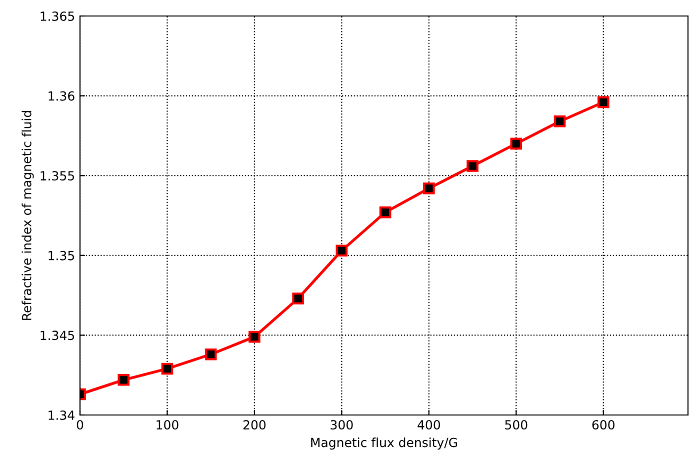 This screenshot has width=689, height=457. Describe the element at coordinates (341, 425) in the screenshot. I see `x-tick-label: 300` at that location.